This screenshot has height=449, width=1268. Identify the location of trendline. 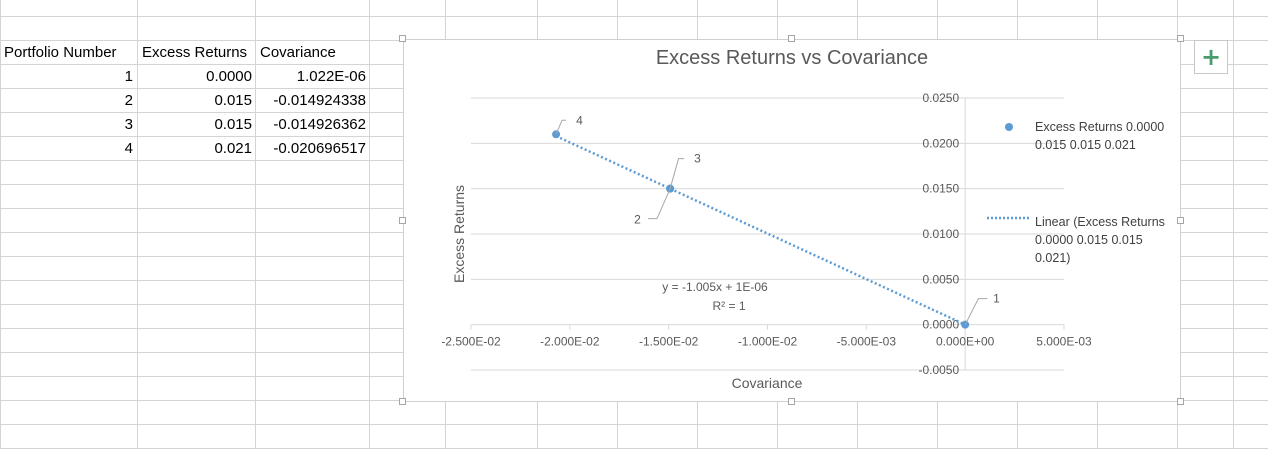
(760, 230).